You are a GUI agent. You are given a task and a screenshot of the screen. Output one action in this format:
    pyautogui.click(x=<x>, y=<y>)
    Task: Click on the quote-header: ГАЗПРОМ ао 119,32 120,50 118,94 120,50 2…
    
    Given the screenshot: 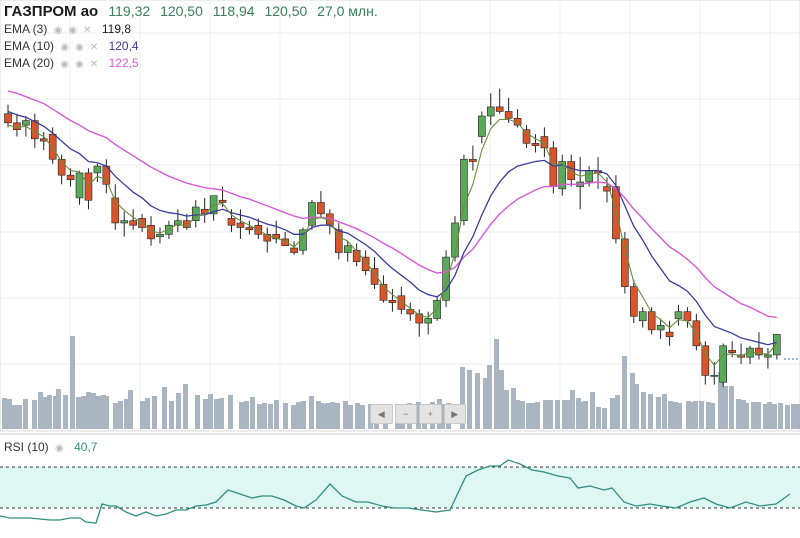 What is the action you would take?
    pyautogui.click(x=194, y=11)
    